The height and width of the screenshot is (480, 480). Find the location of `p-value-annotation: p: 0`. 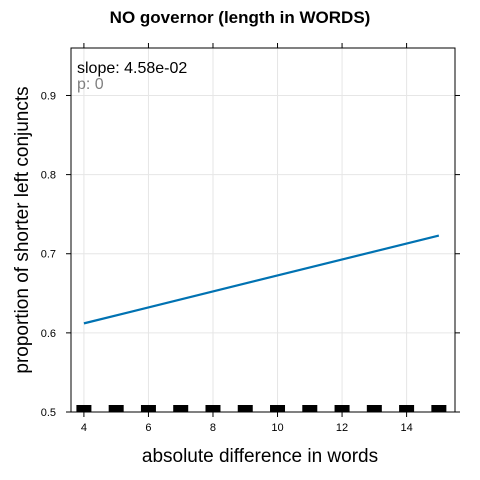

p-value-annotation: p: 0 is located at coordinates (90, 84).